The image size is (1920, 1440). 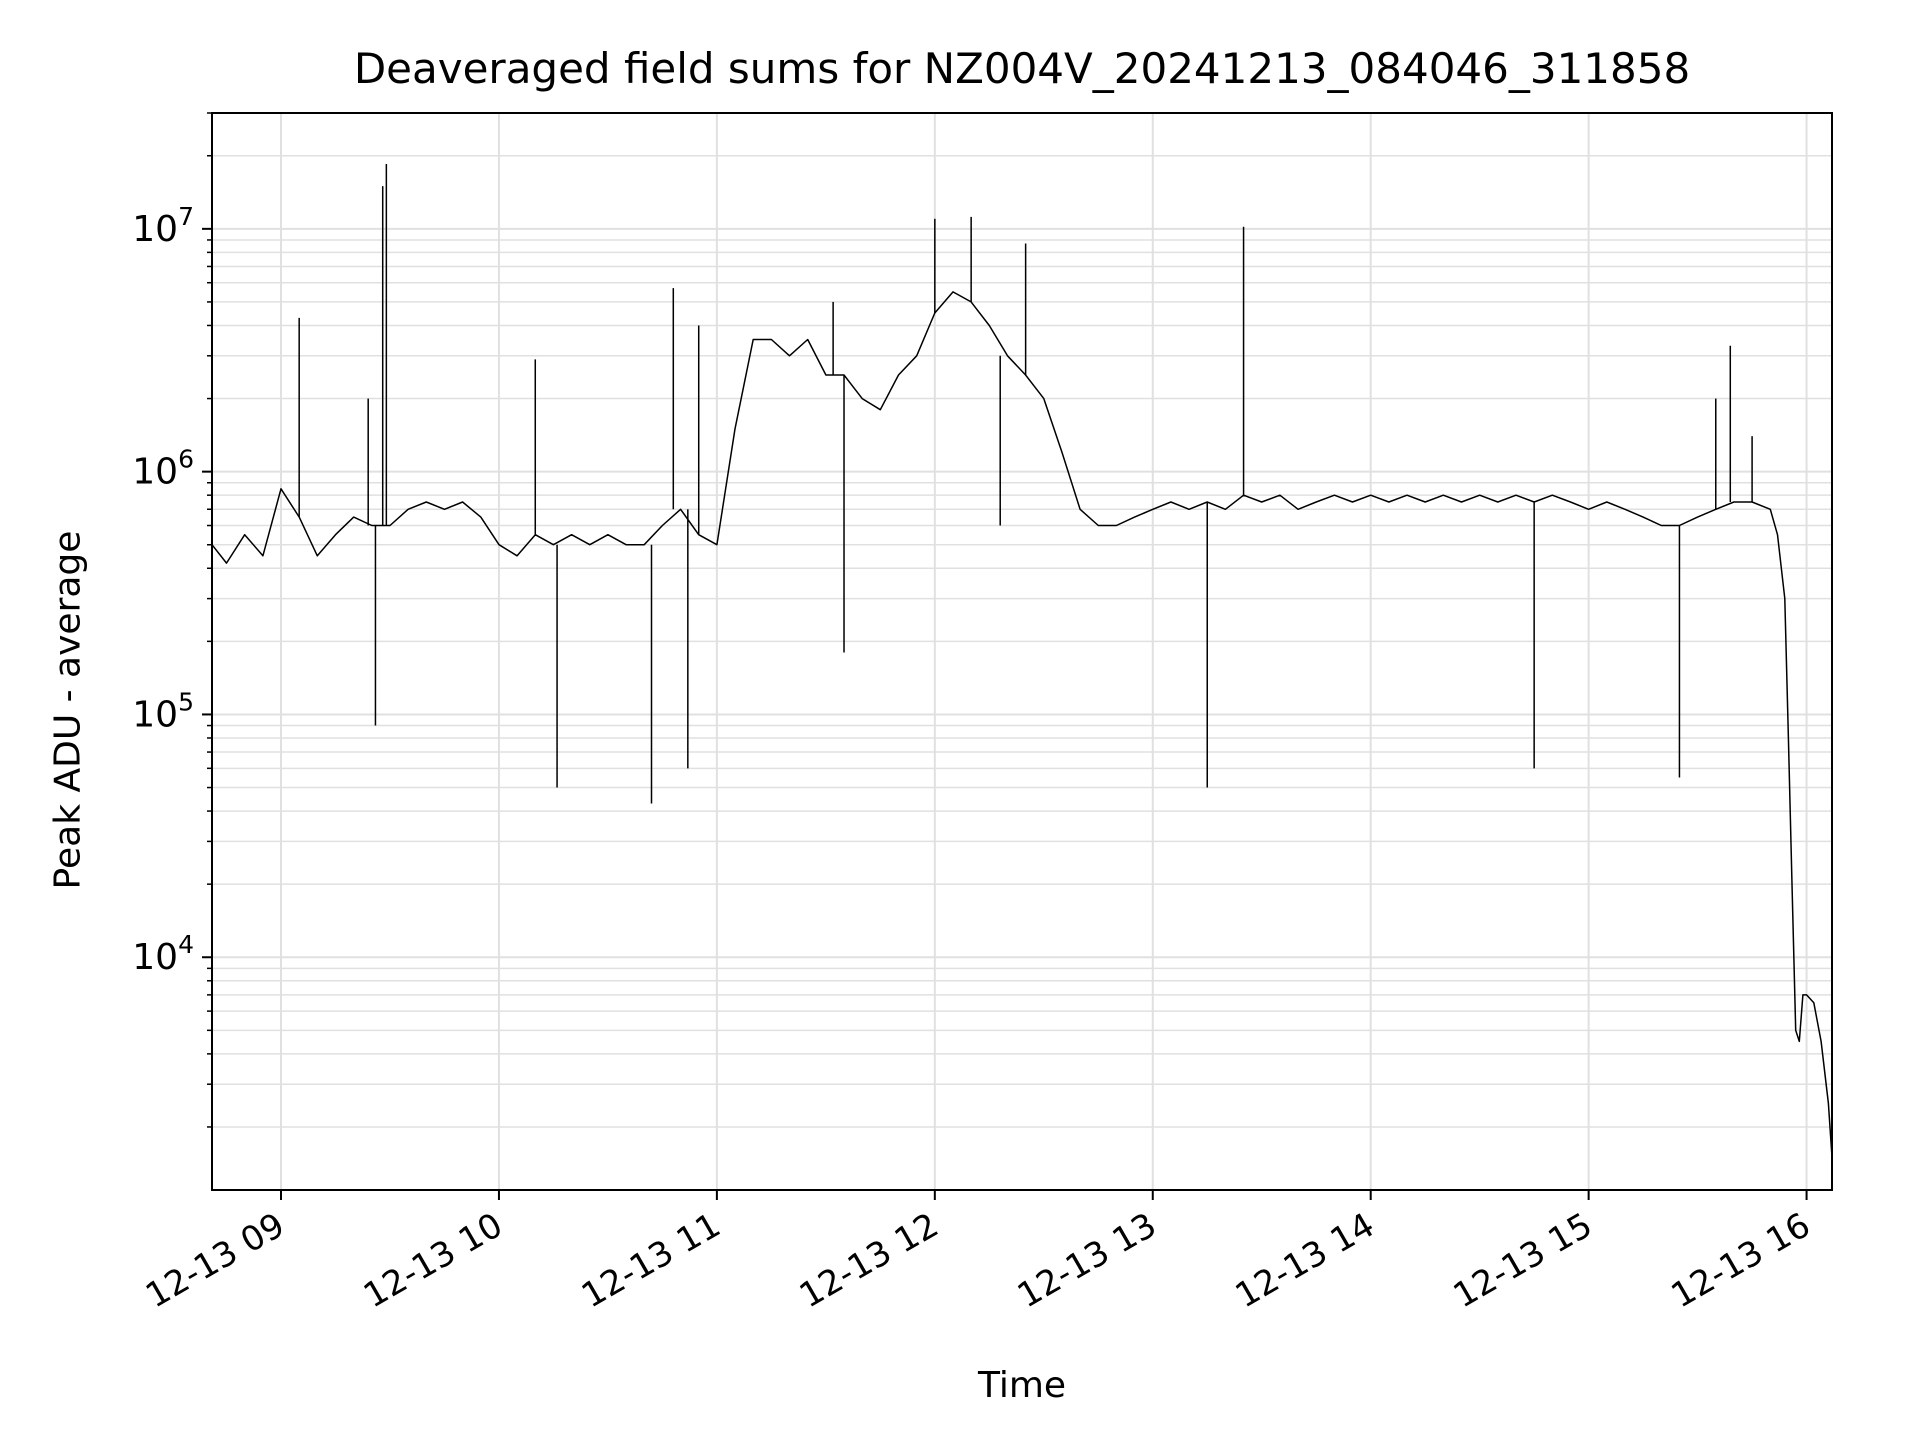 What do you see at coordinates (1087, 1260) in the screenshot?
I see `x-tick-label: 12-13 13` at bounding box center [1087, 1260].